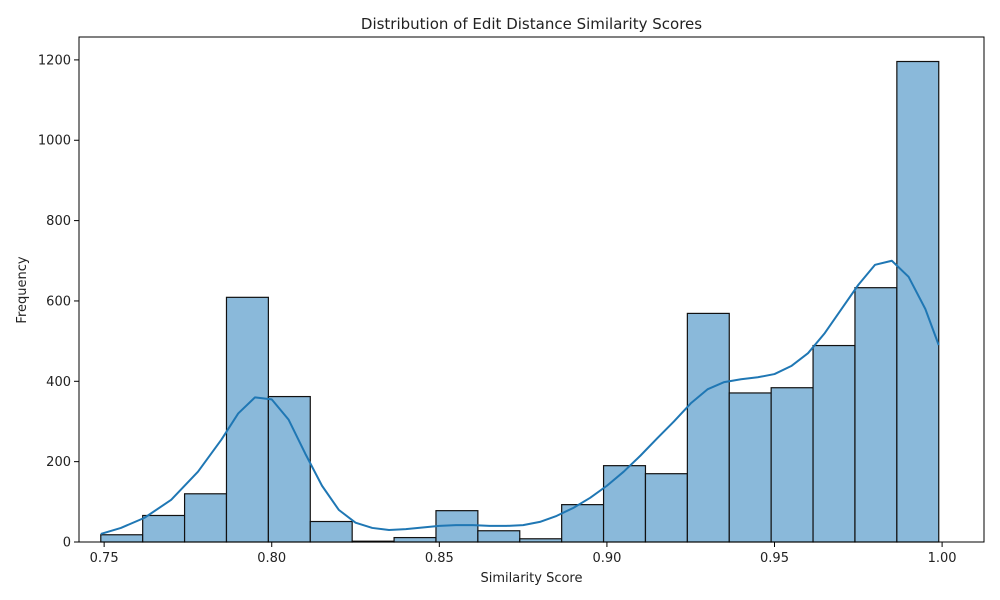 Image resolution: width=1000 pixels, height=600 pixels. I want to click on y-tick-label: 800, so click(58, 221).